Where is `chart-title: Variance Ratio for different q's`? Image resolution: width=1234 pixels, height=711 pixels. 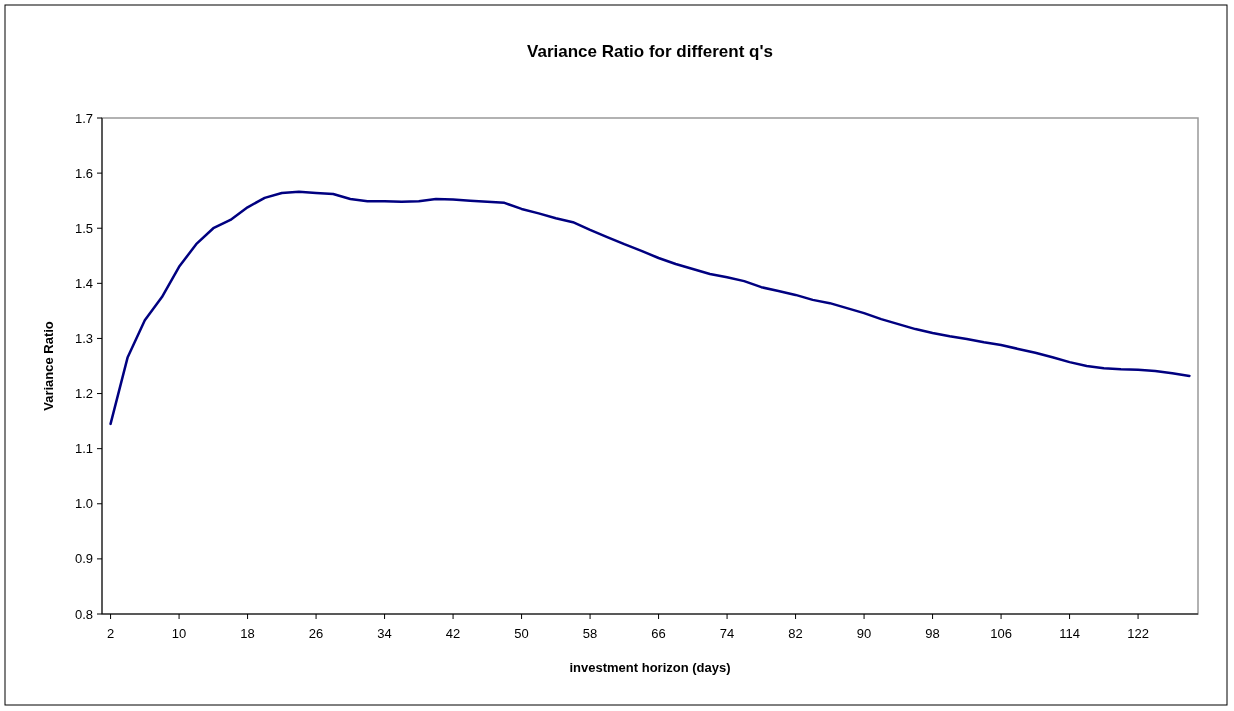 chart-title: Variance Ratio for different q's is located at coordinates (650, 51).